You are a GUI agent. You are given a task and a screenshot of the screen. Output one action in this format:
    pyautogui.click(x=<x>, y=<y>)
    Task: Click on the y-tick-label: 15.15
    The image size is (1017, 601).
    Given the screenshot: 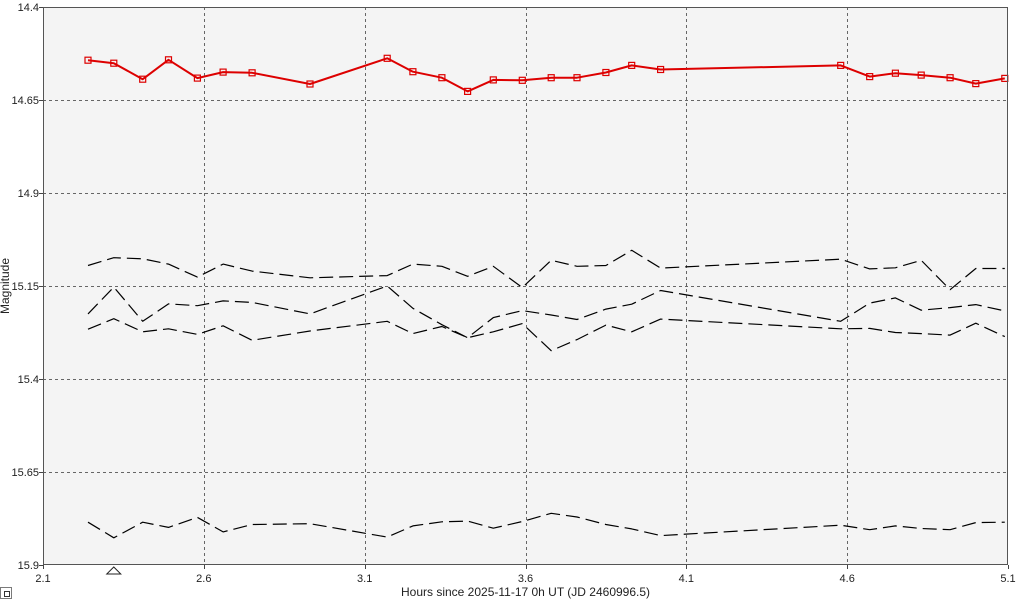 What is the action you would take?
    pyautogui.click(x=25, y=287)
    